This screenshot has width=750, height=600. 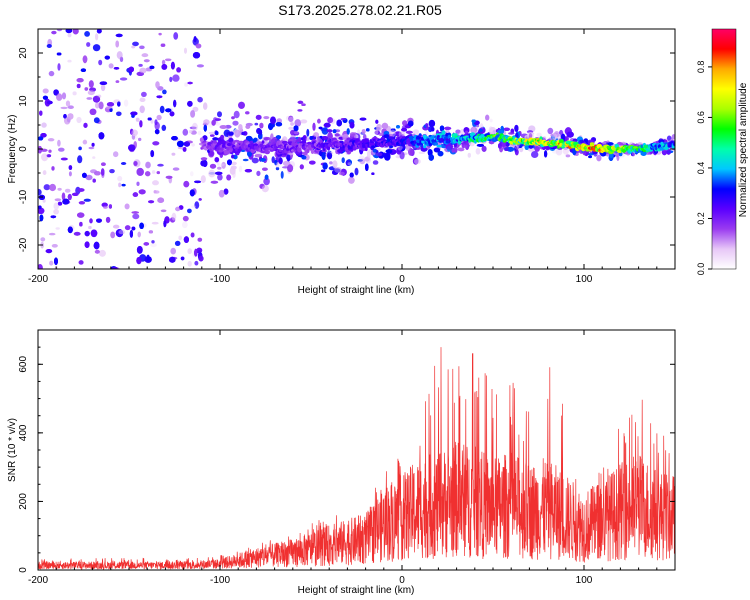 I want to click on colorbar-tick-label: 0.4, so click(x=701, y=168).